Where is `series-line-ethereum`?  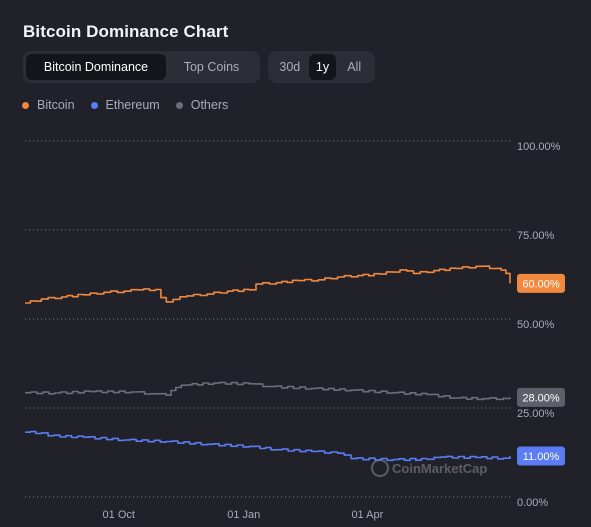 series-line-ethereum is located at coordinates (268, 446).